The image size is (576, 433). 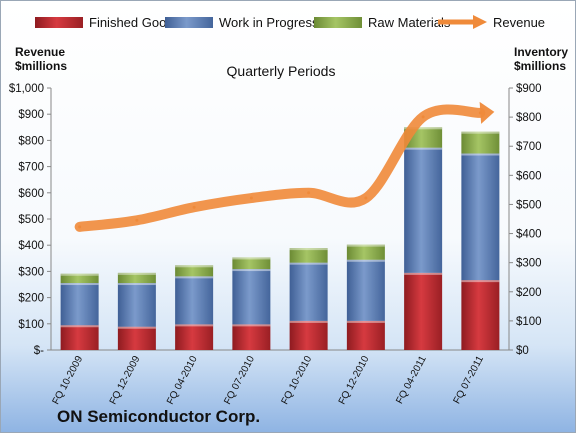 I want to click on right-axis-title-line2: $millions, so click(x=540, y=66).